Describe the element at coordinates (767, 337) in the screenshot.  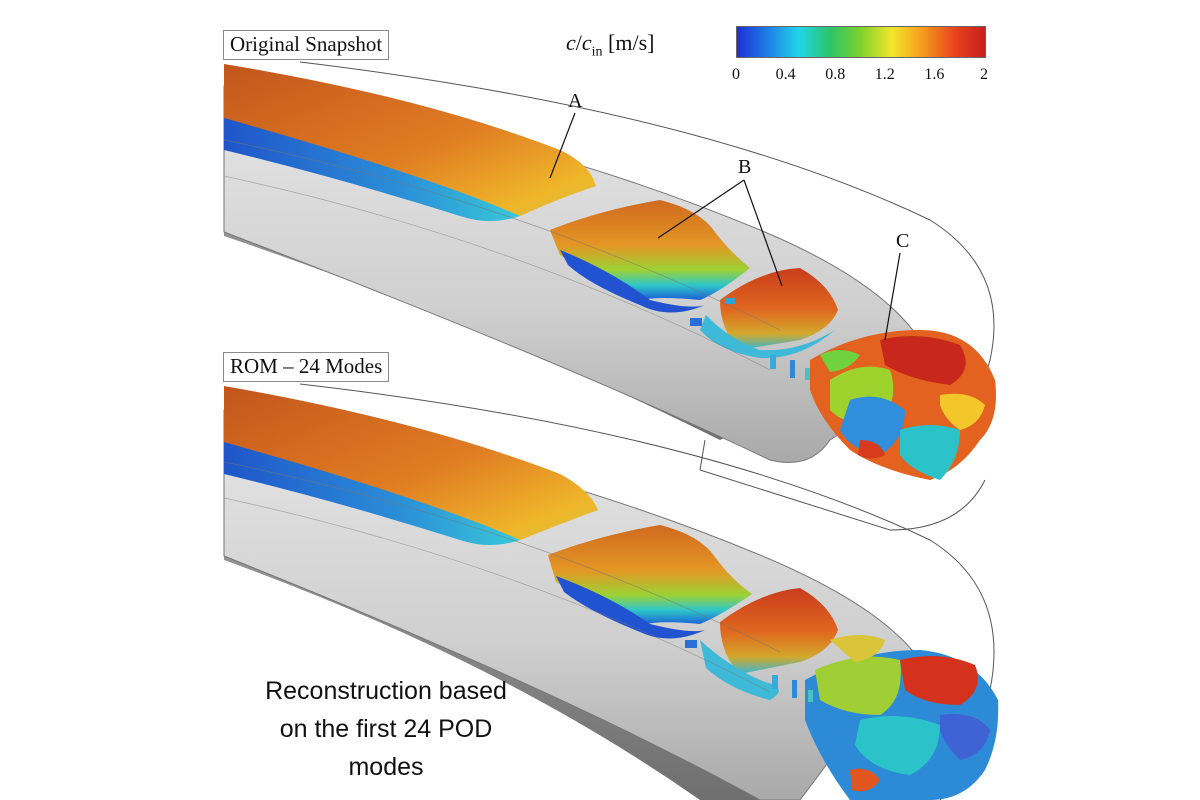
I see `vortex-slab-b2-base-top` at that location.